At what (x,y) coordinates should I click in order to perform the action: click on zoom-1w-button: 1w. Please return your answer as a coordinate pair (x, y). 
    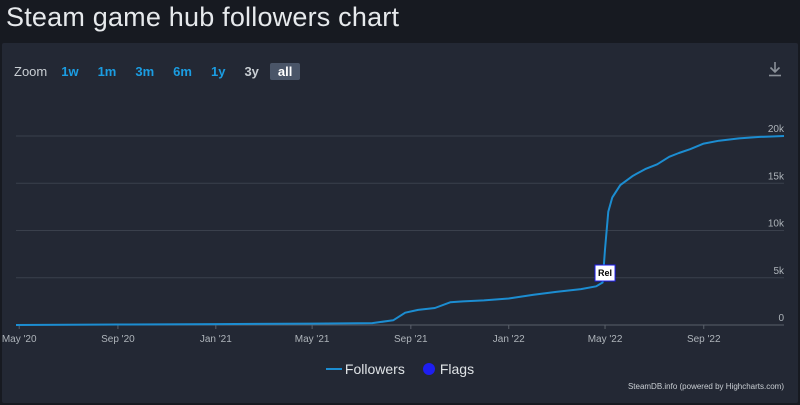
    Looking at the image, I should click on (70, 71).